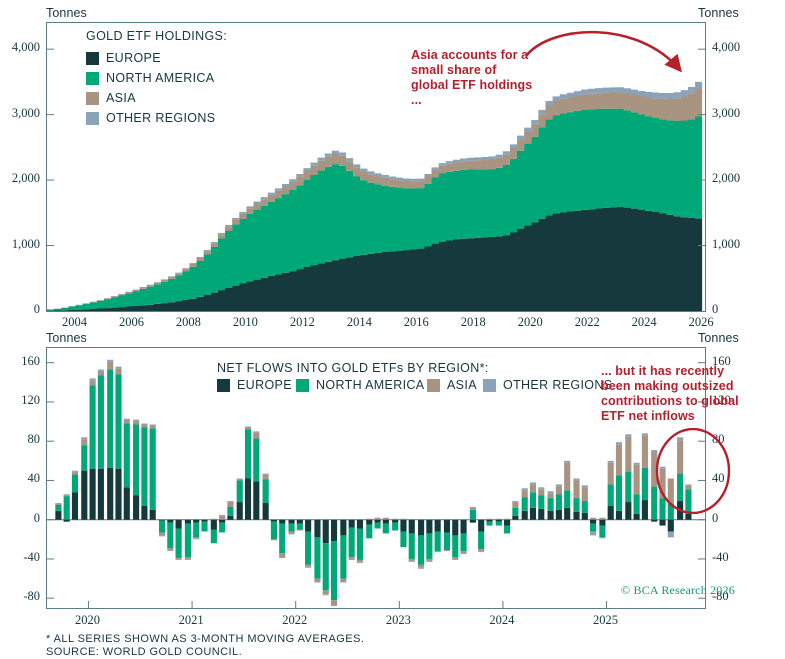 Image resolution: width=785 pixels, height=659 pixels. I want to click on top-right-unit-label: Tonnes, so click(718, 13).